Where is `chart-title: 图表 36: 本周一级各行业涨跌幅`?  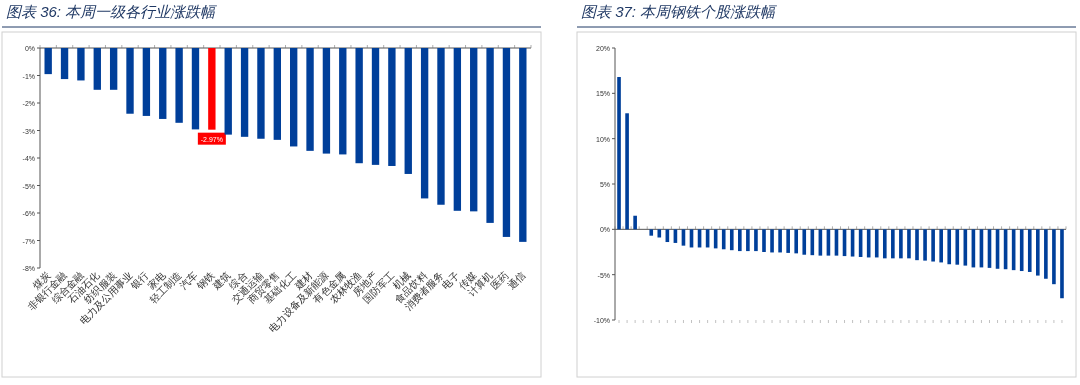
chart-title: 图表 36: 本周一级各行业涨跌幅 is located at coordinates (112, 11).